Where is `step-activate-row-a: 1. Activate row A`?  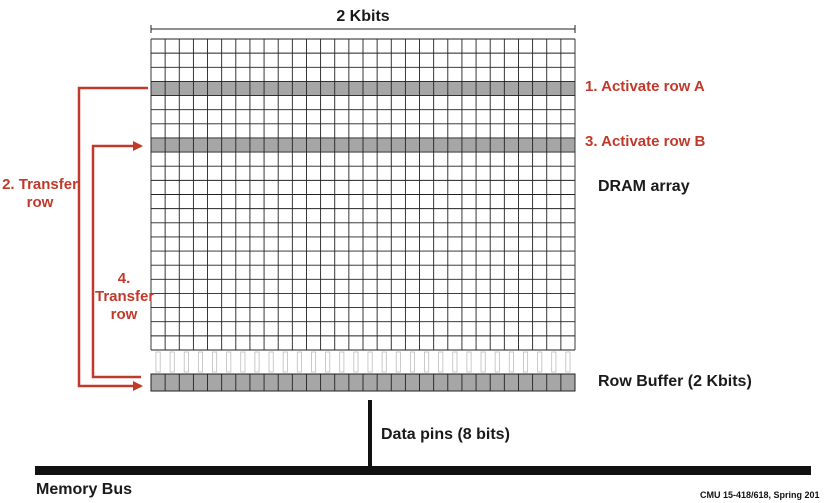 step-activate-row-a: 1. Activate row A is located at coordinates (645, 86).